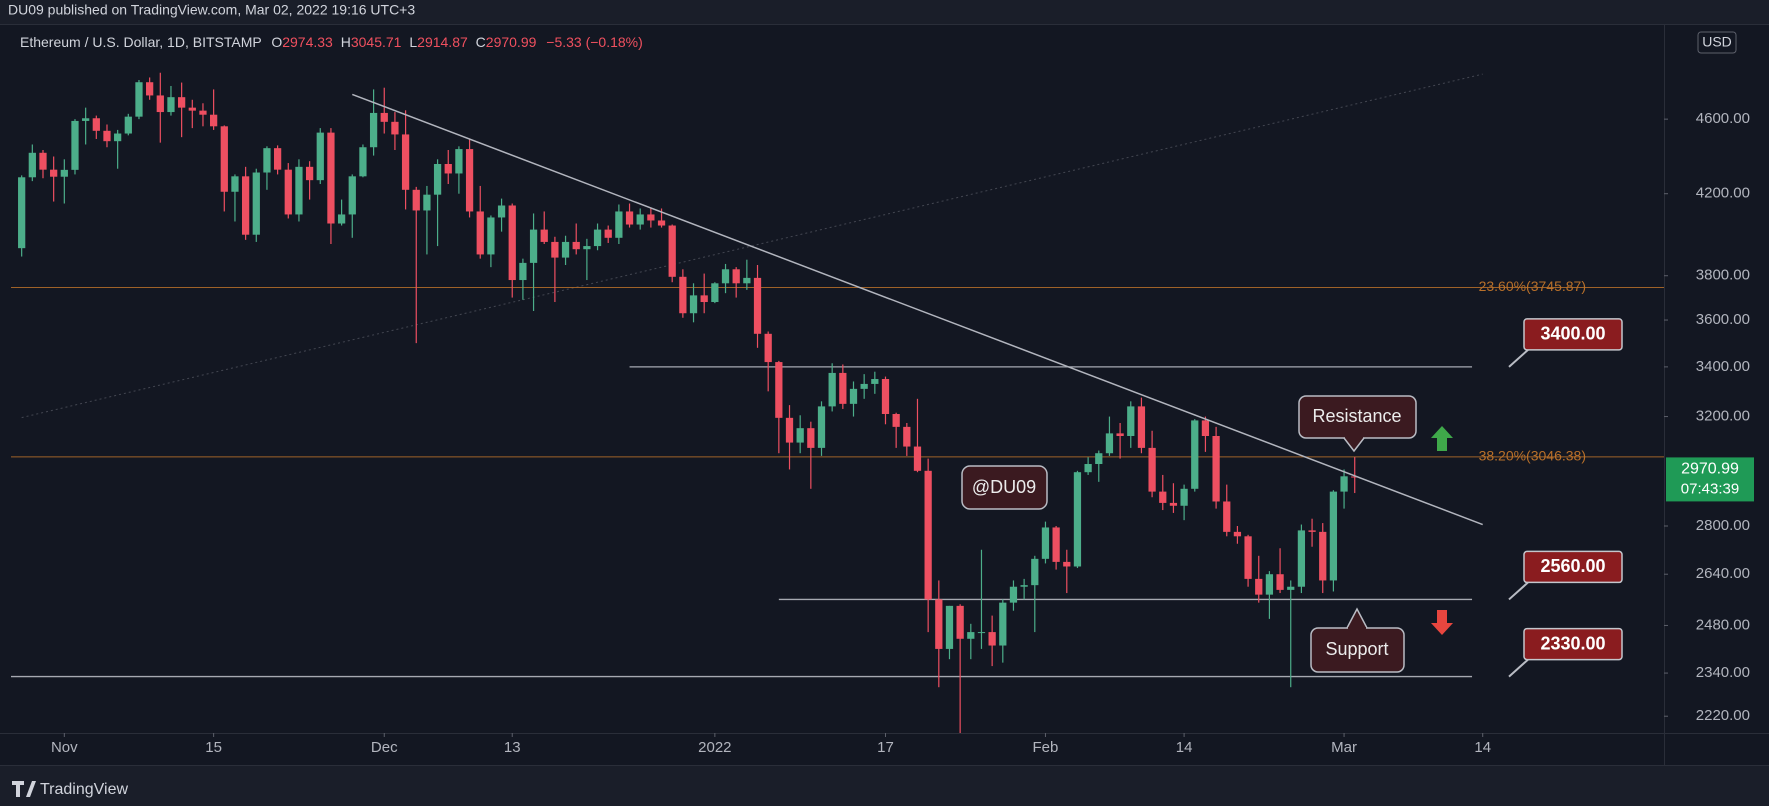 The width and height of the screenshot is (1769, 806). I want to click on resistance-callout: Resistance, so click(1357, 424).